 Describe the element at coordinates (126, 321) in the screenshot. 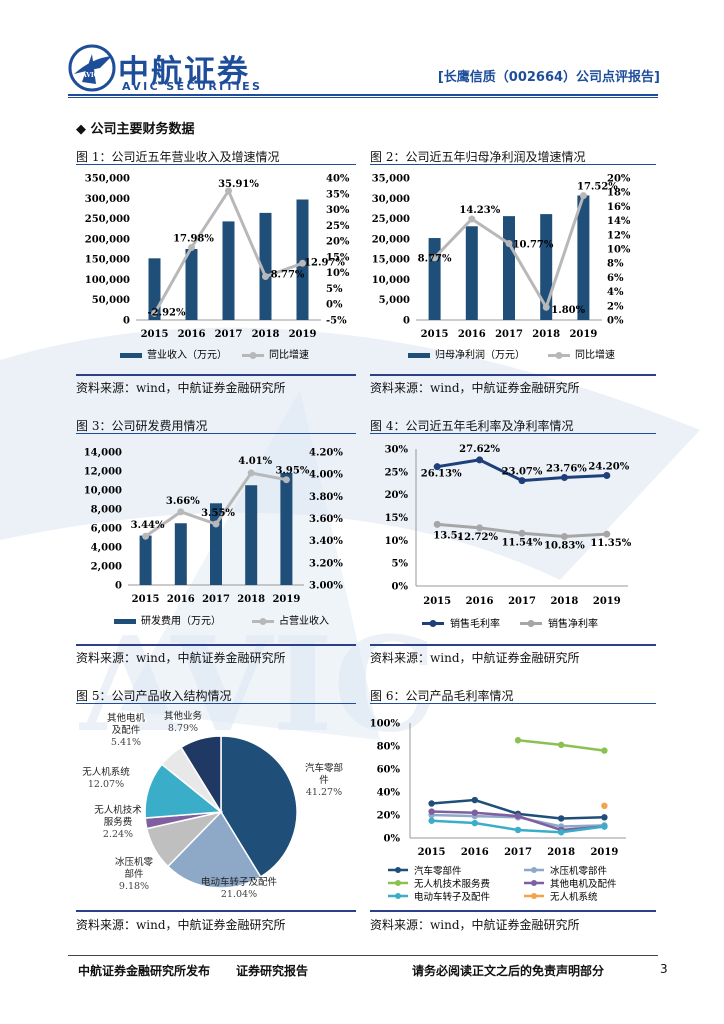

I see `left-axis-tick-label: 0` at that location.